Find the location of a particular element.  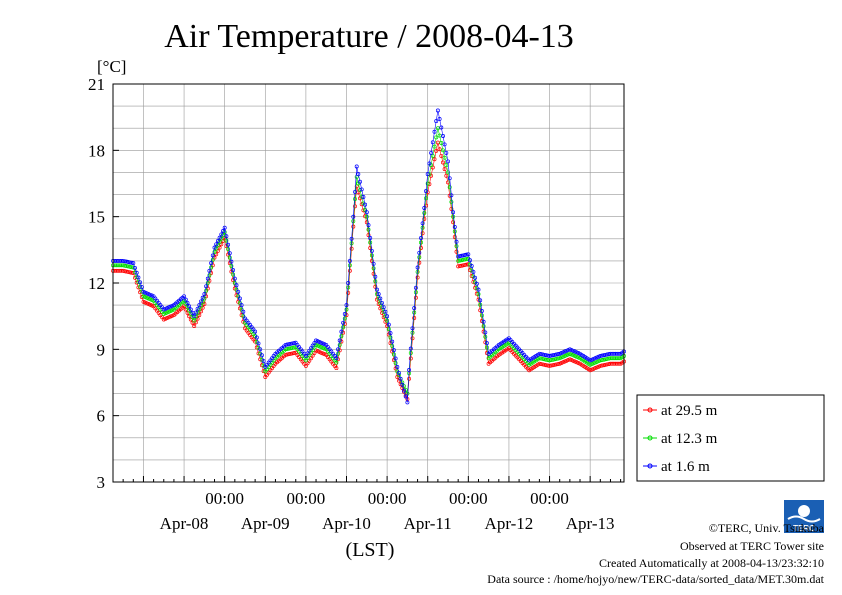

x-date-label: Apr-11 is located at coordinates (428, 523).